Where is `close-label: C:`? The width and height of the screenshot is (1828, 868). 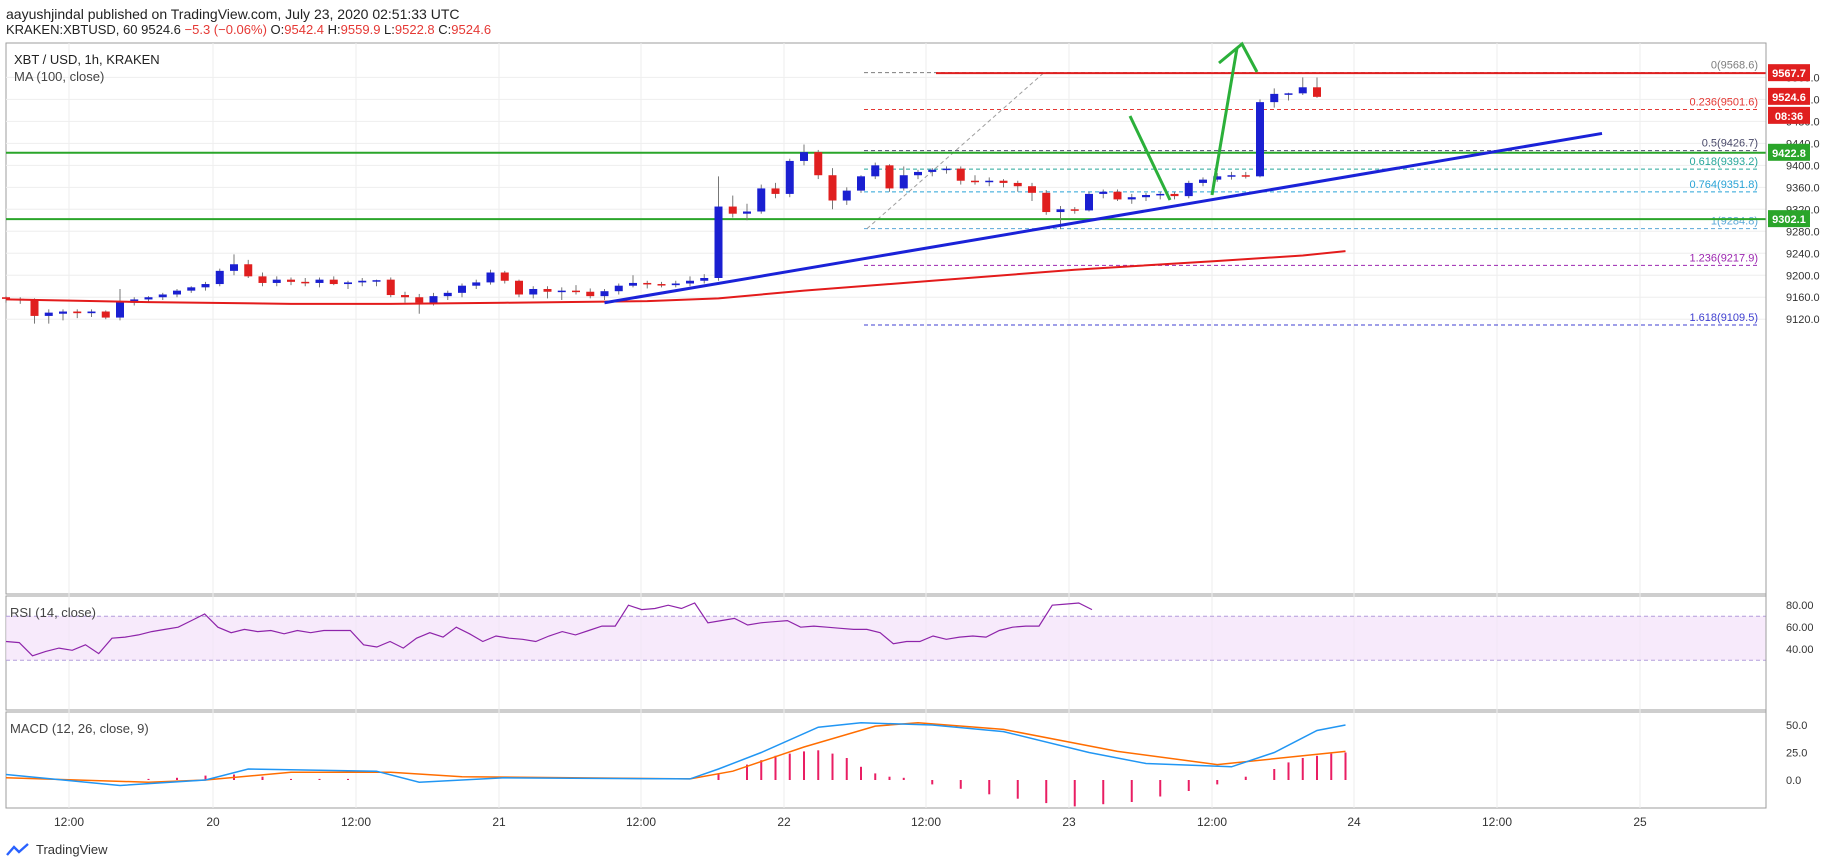
close-label: C: is located at coordinates (445, 29).